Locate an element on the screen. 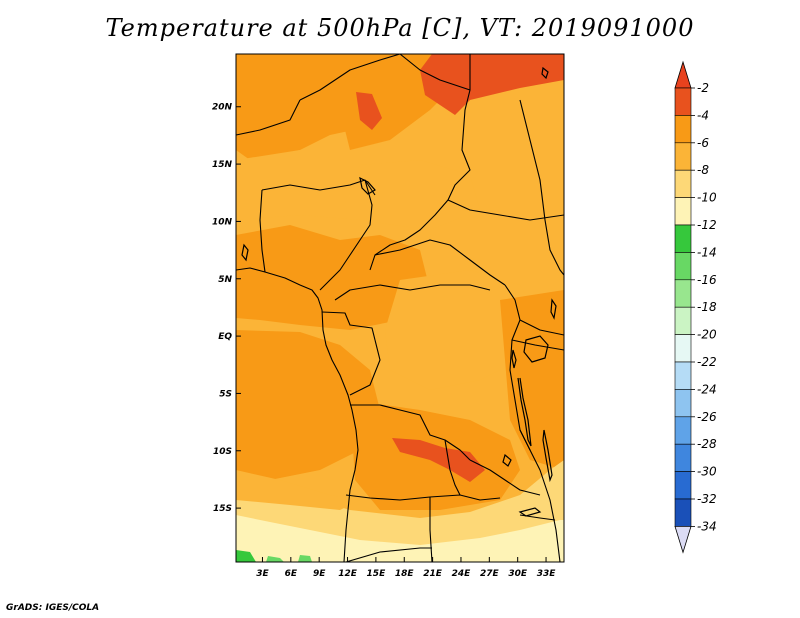  border-libya-egypt-sudan is located at coordinates (435, 72).